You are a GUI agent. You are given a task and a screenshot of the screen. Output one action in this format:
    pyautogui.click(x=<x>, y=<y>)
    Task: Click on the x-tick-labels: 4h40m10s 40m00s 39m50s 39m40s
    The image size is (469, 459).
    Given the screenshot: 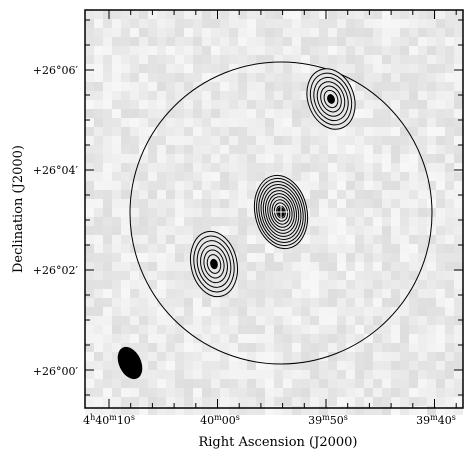 What is the action you would take?
    pyautogui.click(x=269, y=420)
    